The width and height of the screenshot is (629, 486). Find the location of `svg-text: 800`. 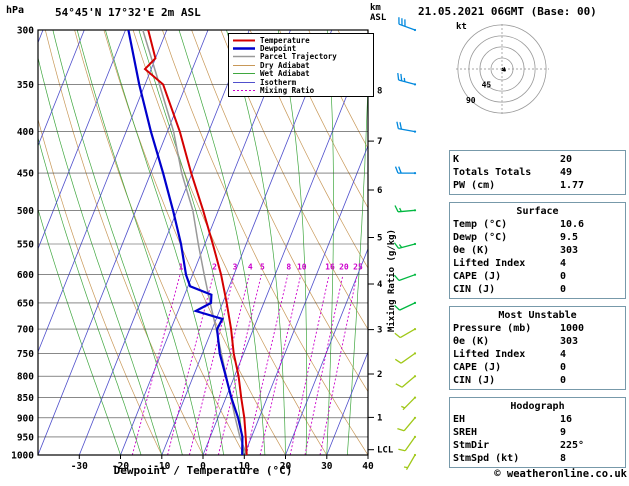

svg-text: 800 is located at coordinates (25, 377).